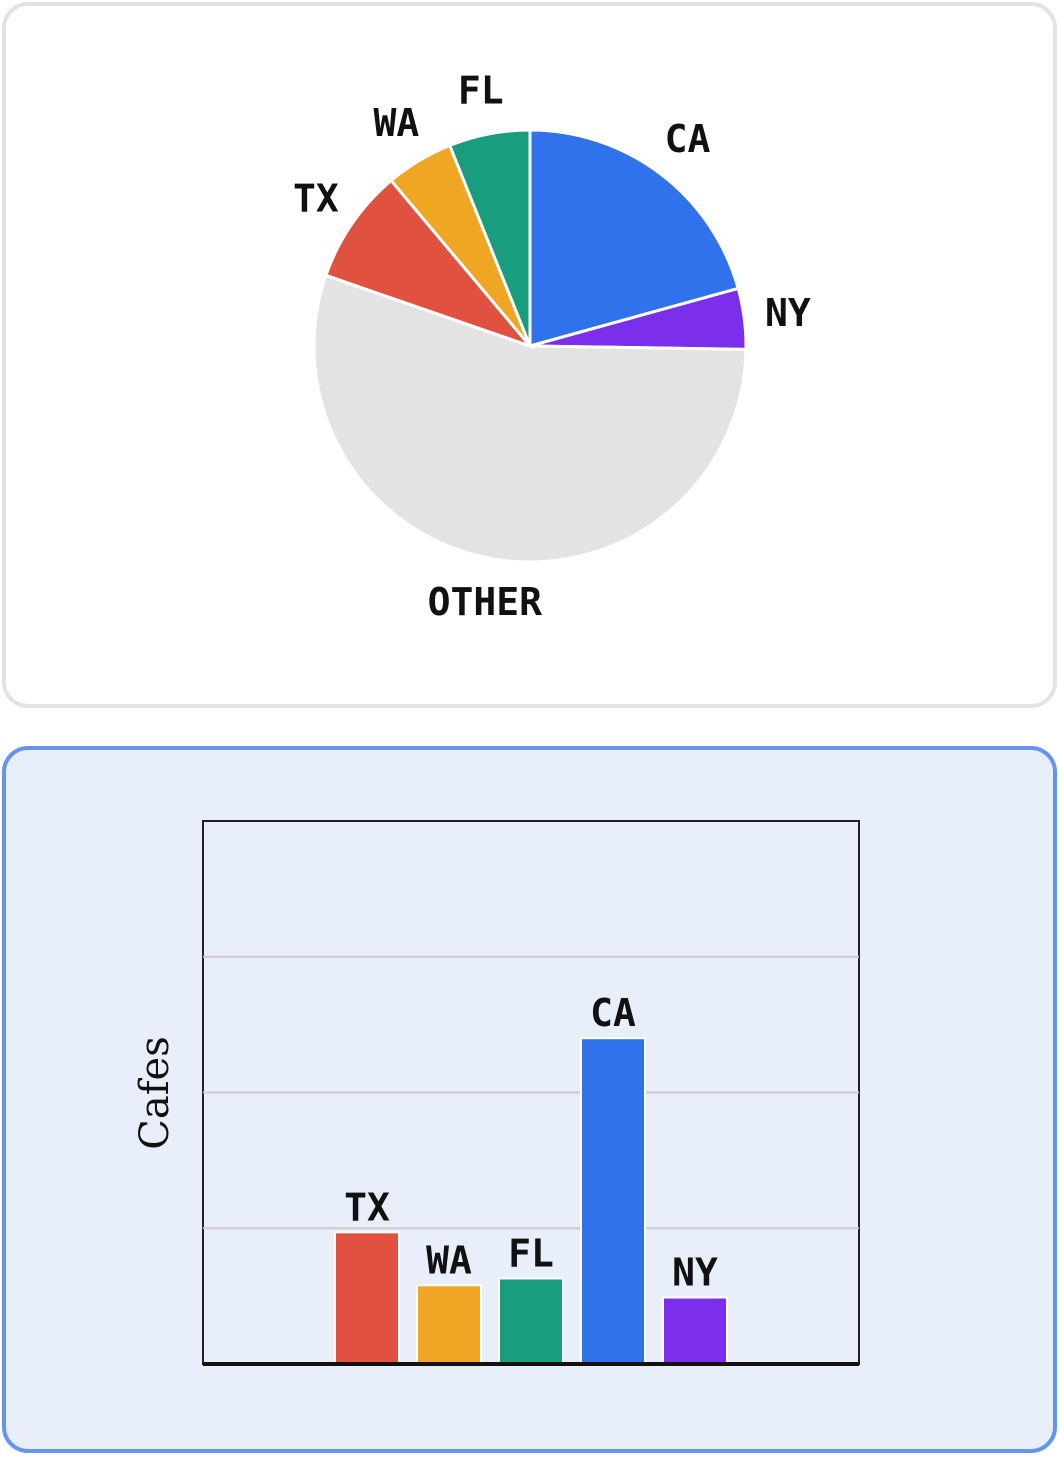  Describe the element at coordinates (530, 418) in the screenshot. I see `pie-slice-other` at that location.